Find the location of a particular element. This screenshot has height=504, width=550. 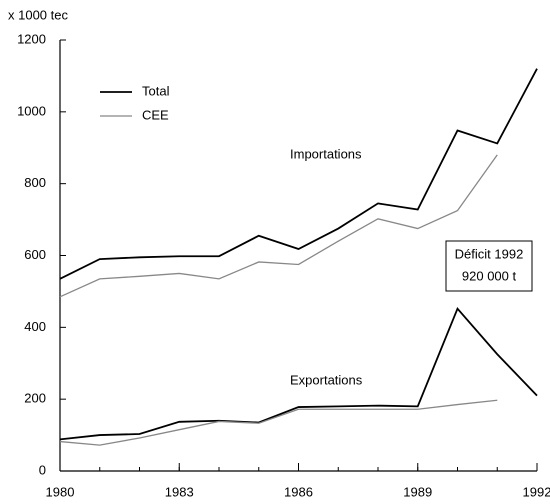

y-axis-label: x 1000 tec is located at coordinates (38, 14).